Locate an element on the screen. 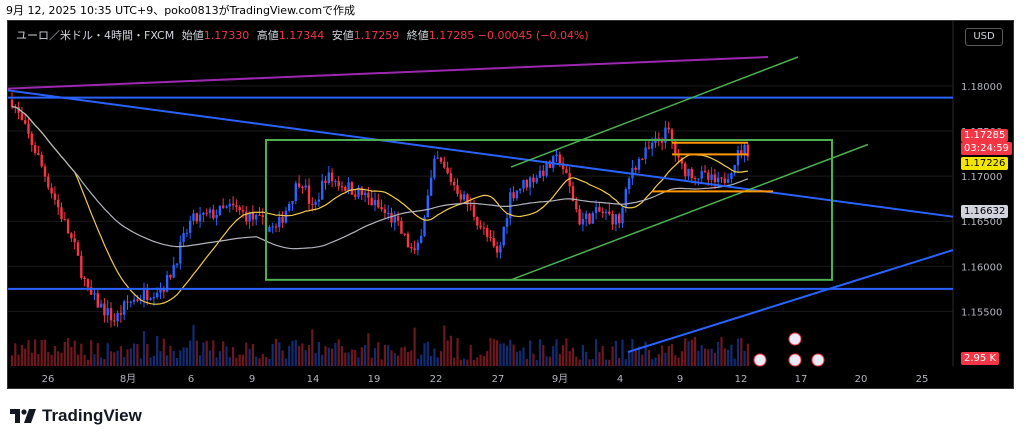 This screenshot has height=441, width=1024. tradingview-logo: TradingView is located at coordinates (76, 416).